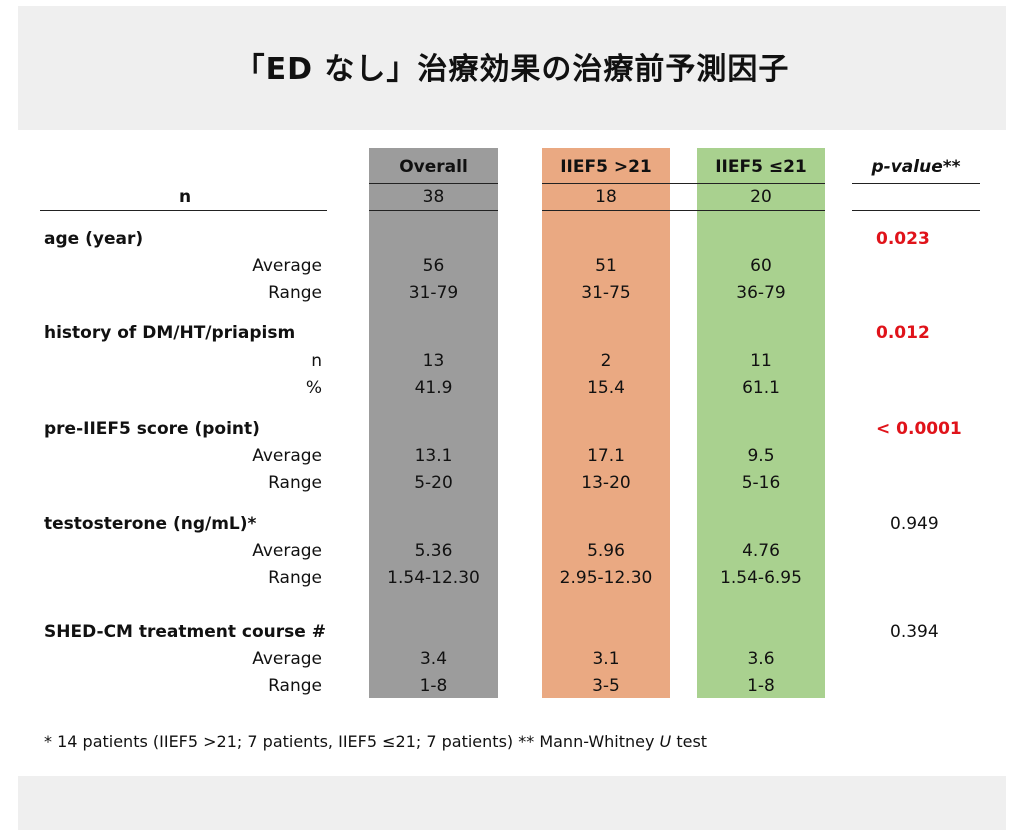 The image size is (1024, 830). I want to click on cell-iief5-high: 13-20, so click(606, 483).